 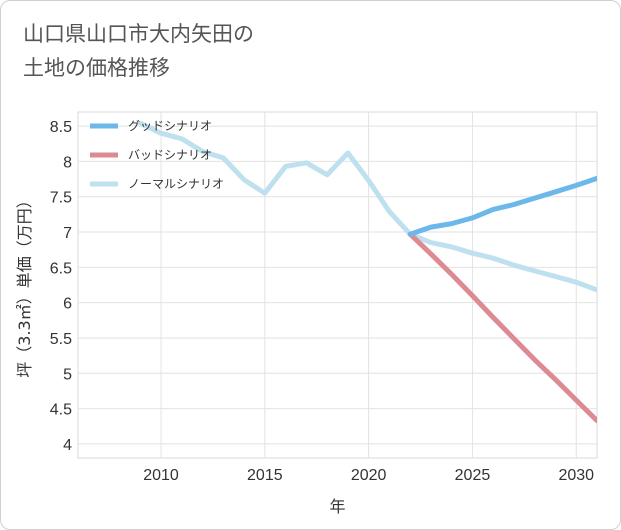 What do you see at coordinates (61, 339) in the screenshot?
I see `y-tick-label: 5.5` at bounding box center [61, 339].